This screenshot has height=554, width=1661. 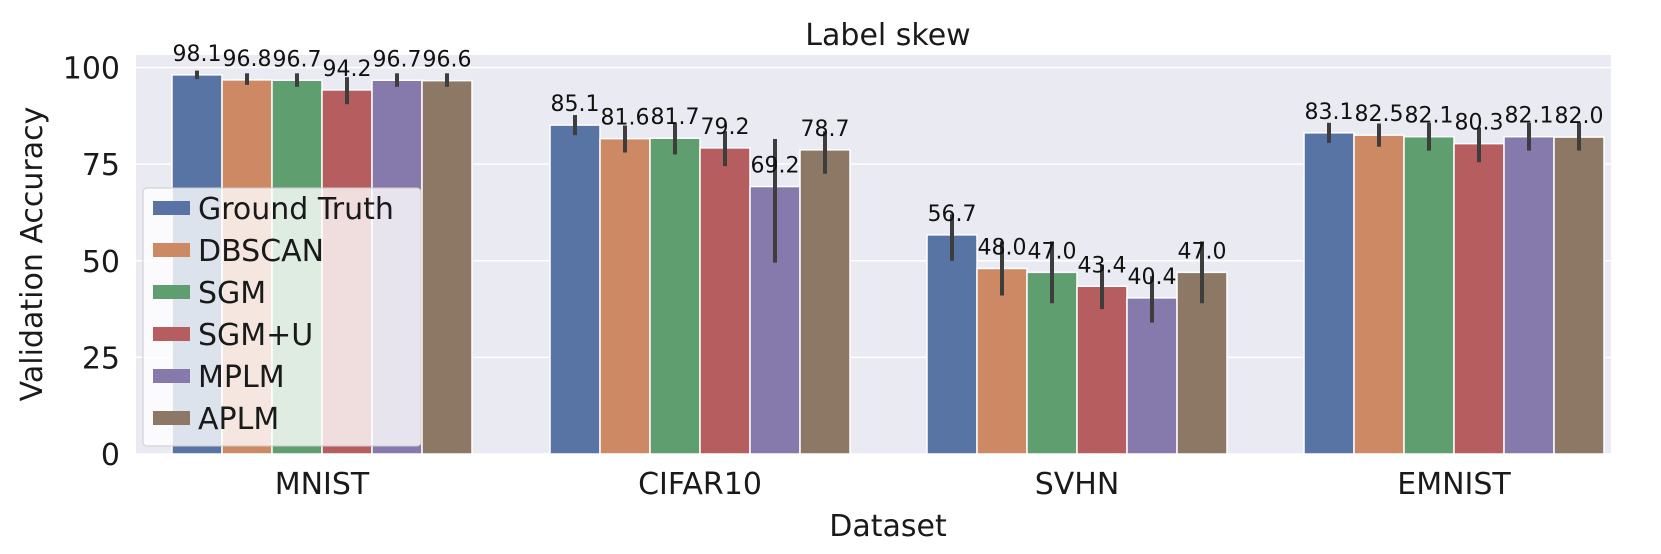 I want to click on x-axis-ticks: MNIST CIFAR10 SVHN EMNIST, so click(x=893, y=484).